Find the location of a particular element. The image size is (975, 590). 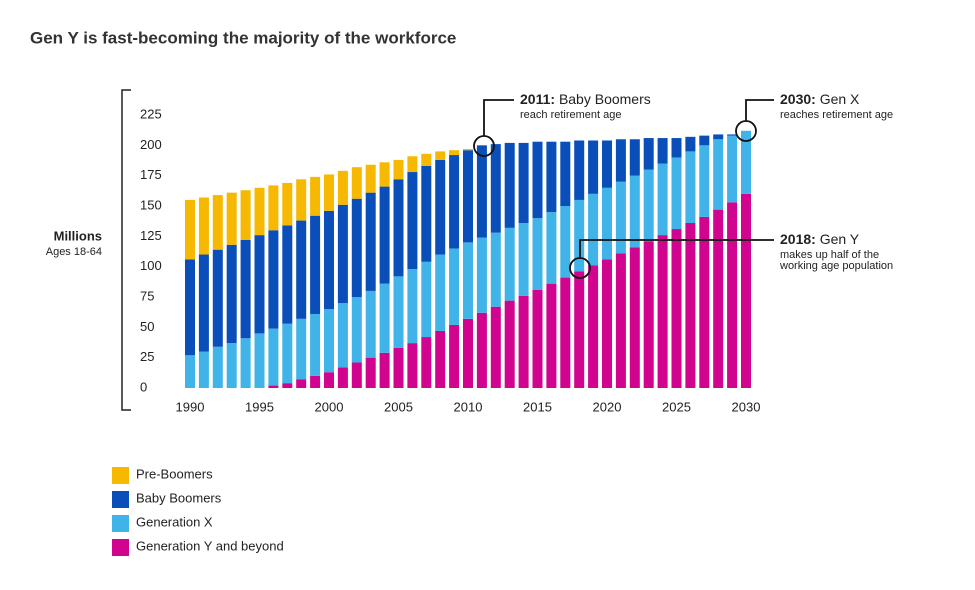

annotation-text: working age population is located at coordinates (836, 266).